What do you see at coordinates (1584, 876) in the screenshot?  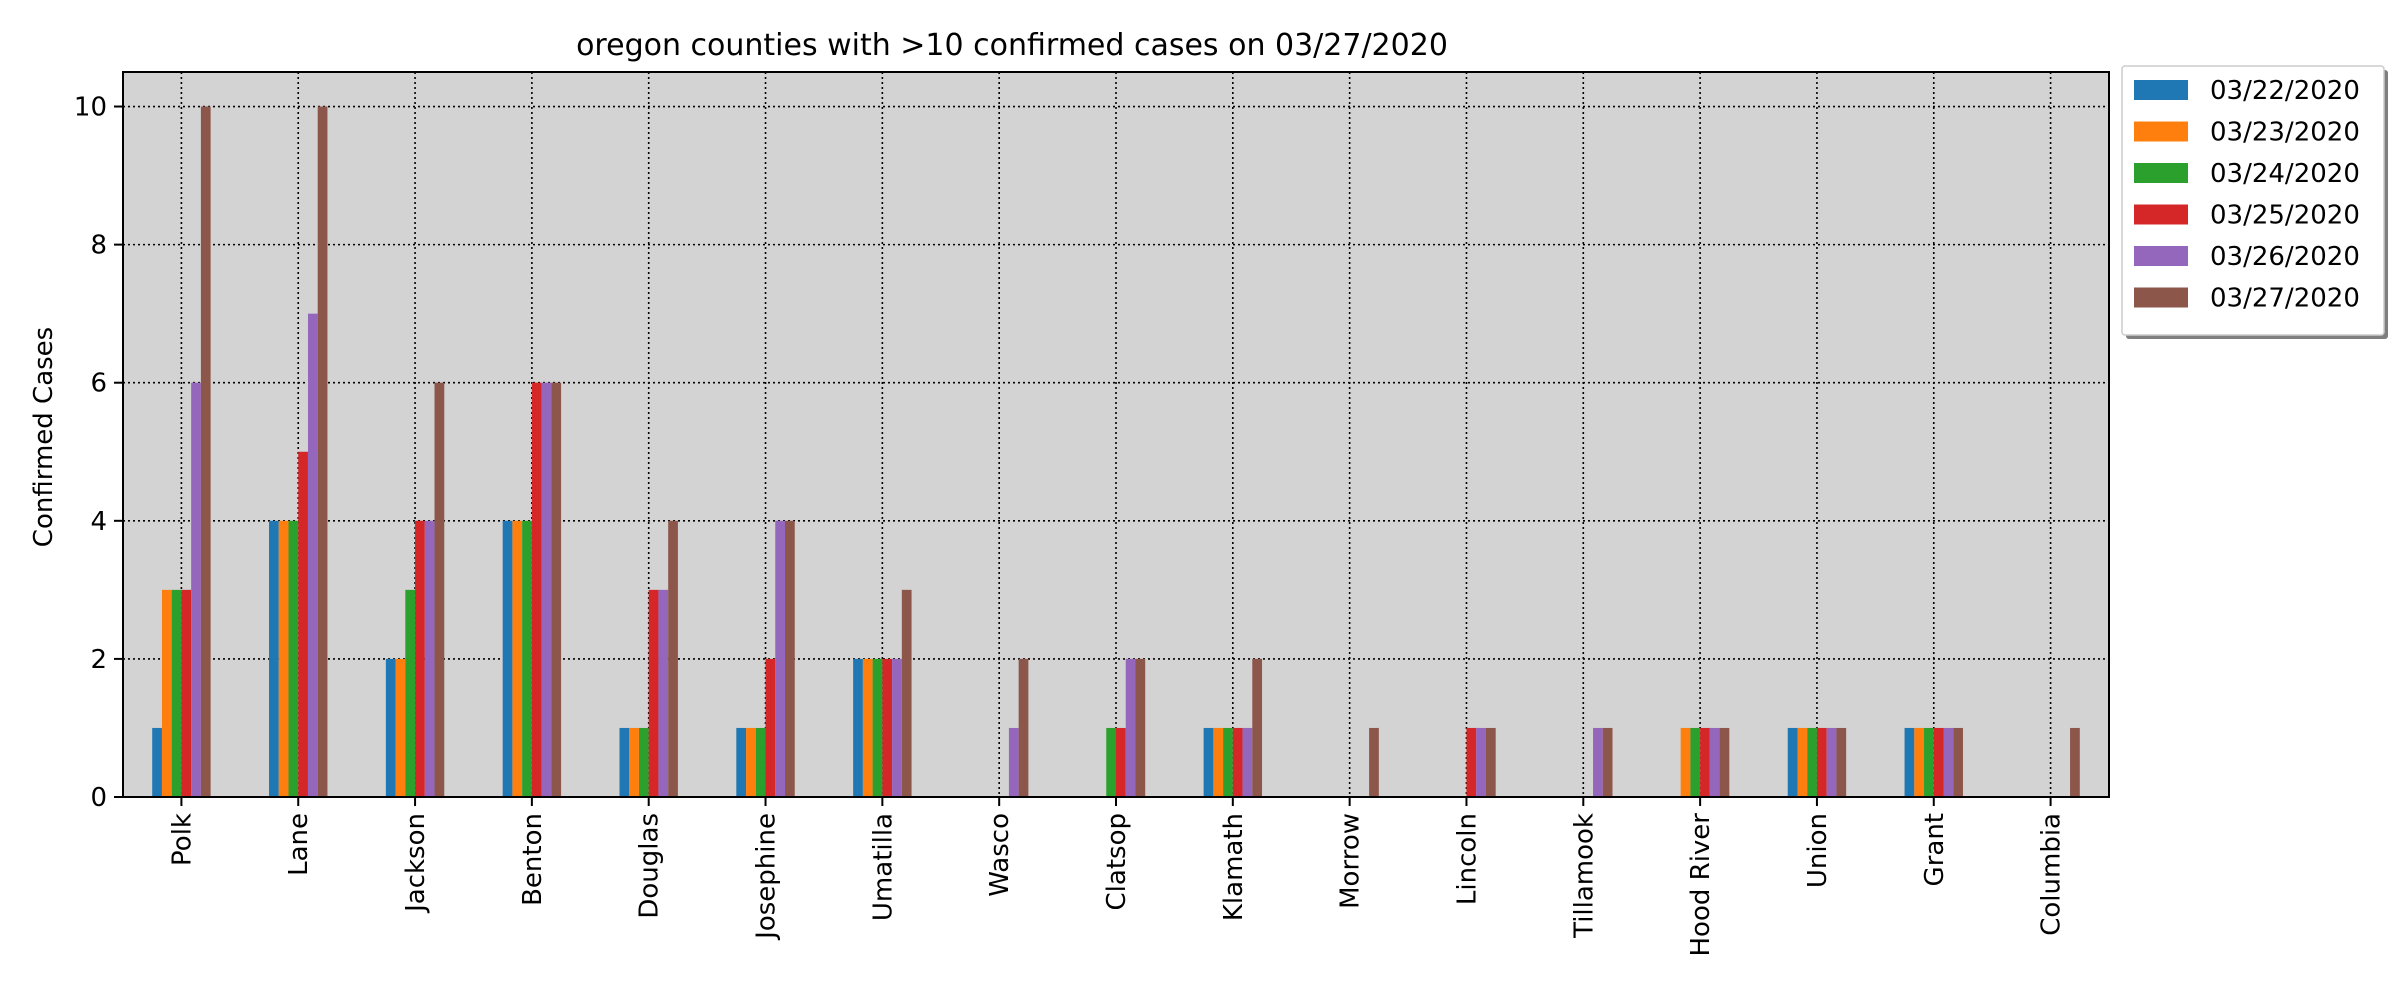 I see `x-tick-label: Tillamook` at bounding box center [1584, 876].